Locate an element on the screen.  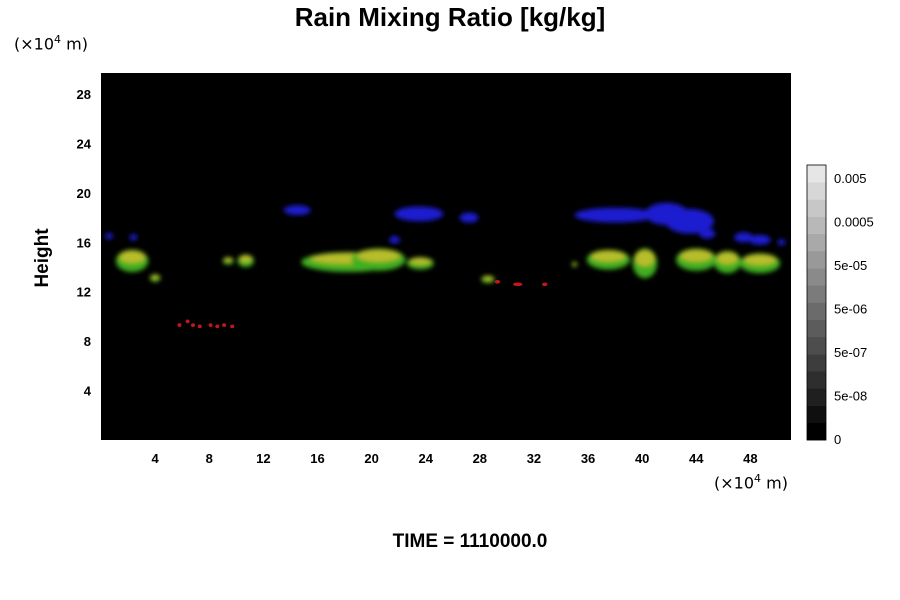
colorbar-label: 5e-07 is located at coordinates (850, 352).